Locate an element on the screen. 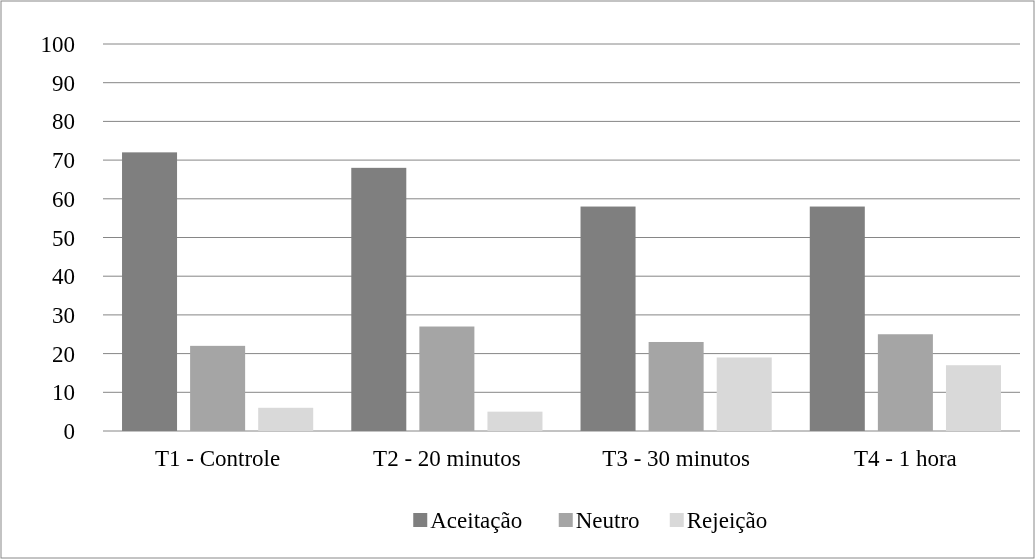 This screenshot has width=1036, height=560. y-tick-label: 10 is located at coordinates (63, 393).